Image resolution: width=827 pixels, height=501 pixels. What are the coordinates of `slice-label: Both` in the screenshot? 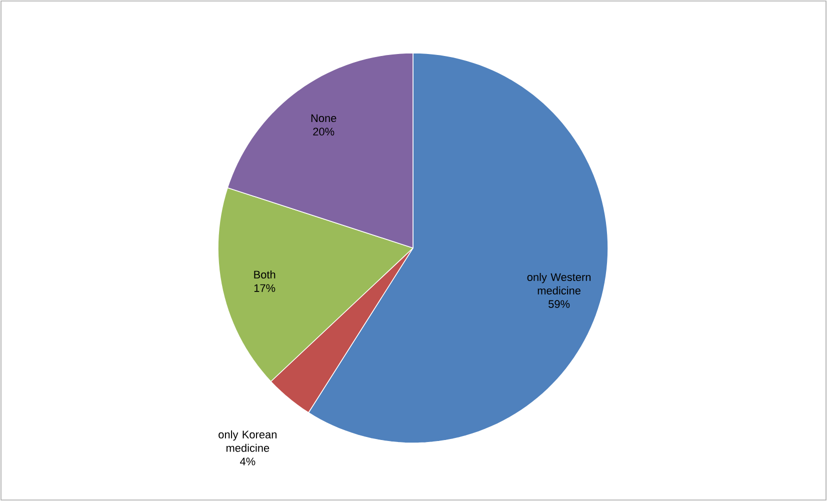 It's located at (265, 274).